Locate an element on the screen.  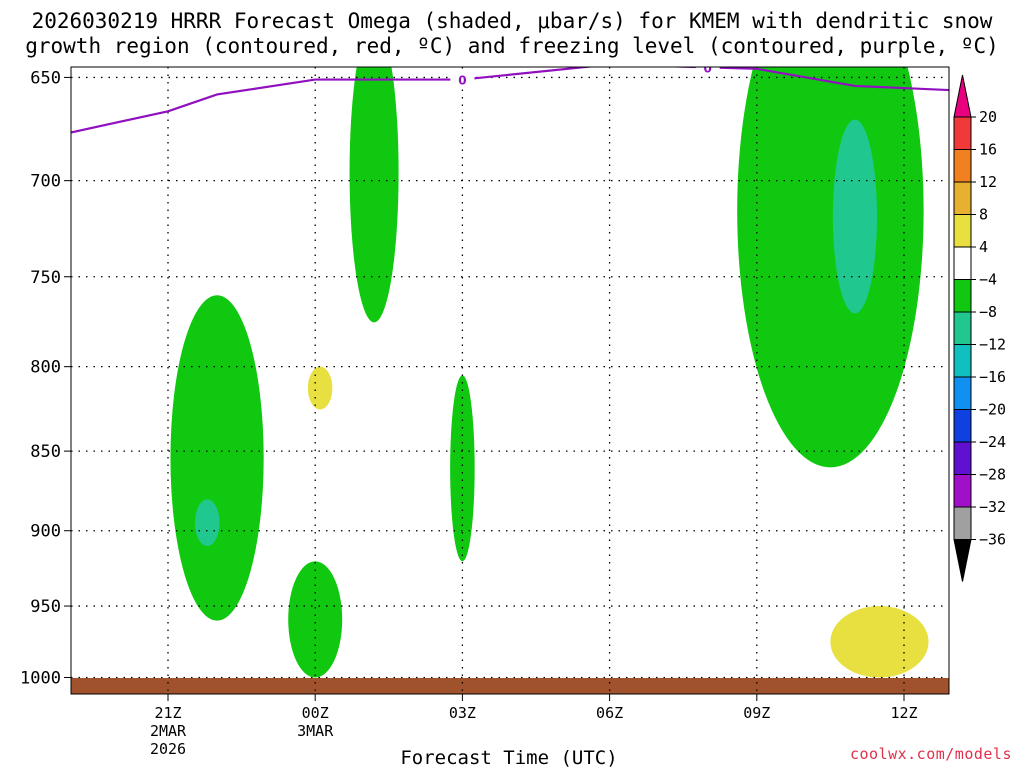
colorbar-cap-bottom is located at coordinates (962, 560).